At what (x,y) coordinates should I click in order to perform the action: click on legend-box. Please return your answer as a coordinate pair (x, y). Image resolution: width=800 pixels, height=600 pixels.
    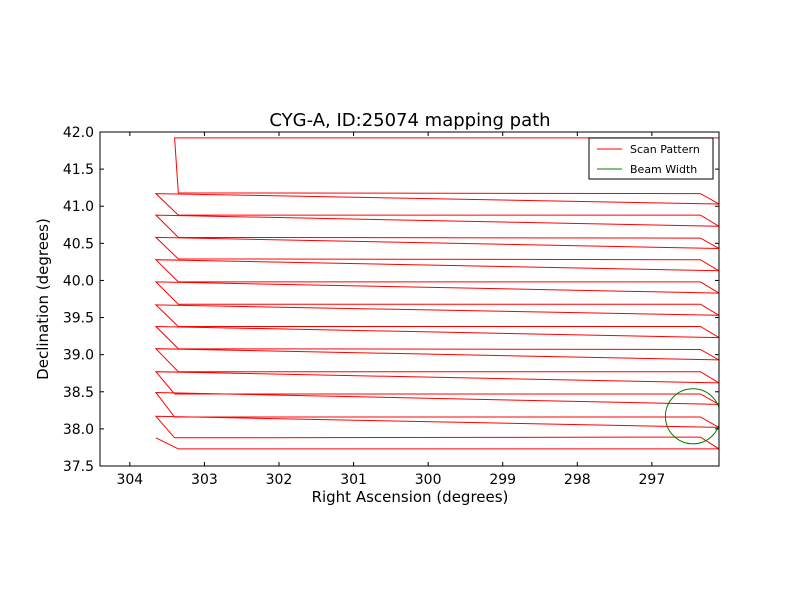
    Looking at the image, I should click on (651, 158).